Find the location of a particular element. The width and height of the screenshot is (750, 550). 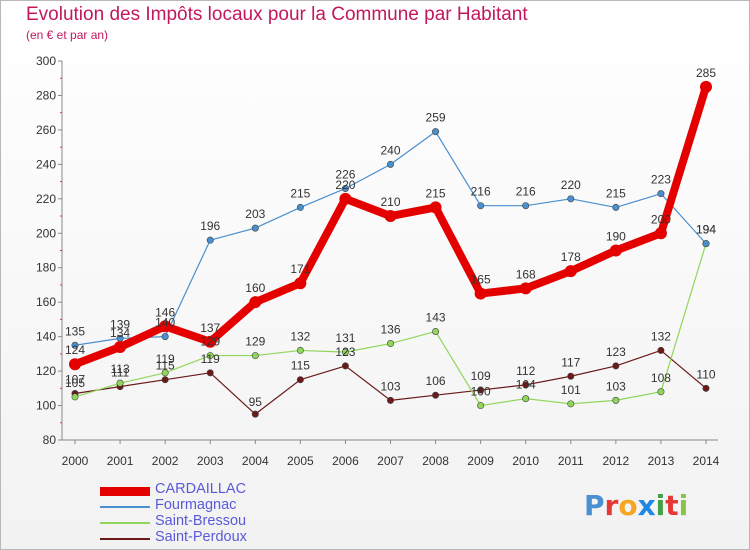

legend-label: Fourmagnac is located at coordinates (196, 505).